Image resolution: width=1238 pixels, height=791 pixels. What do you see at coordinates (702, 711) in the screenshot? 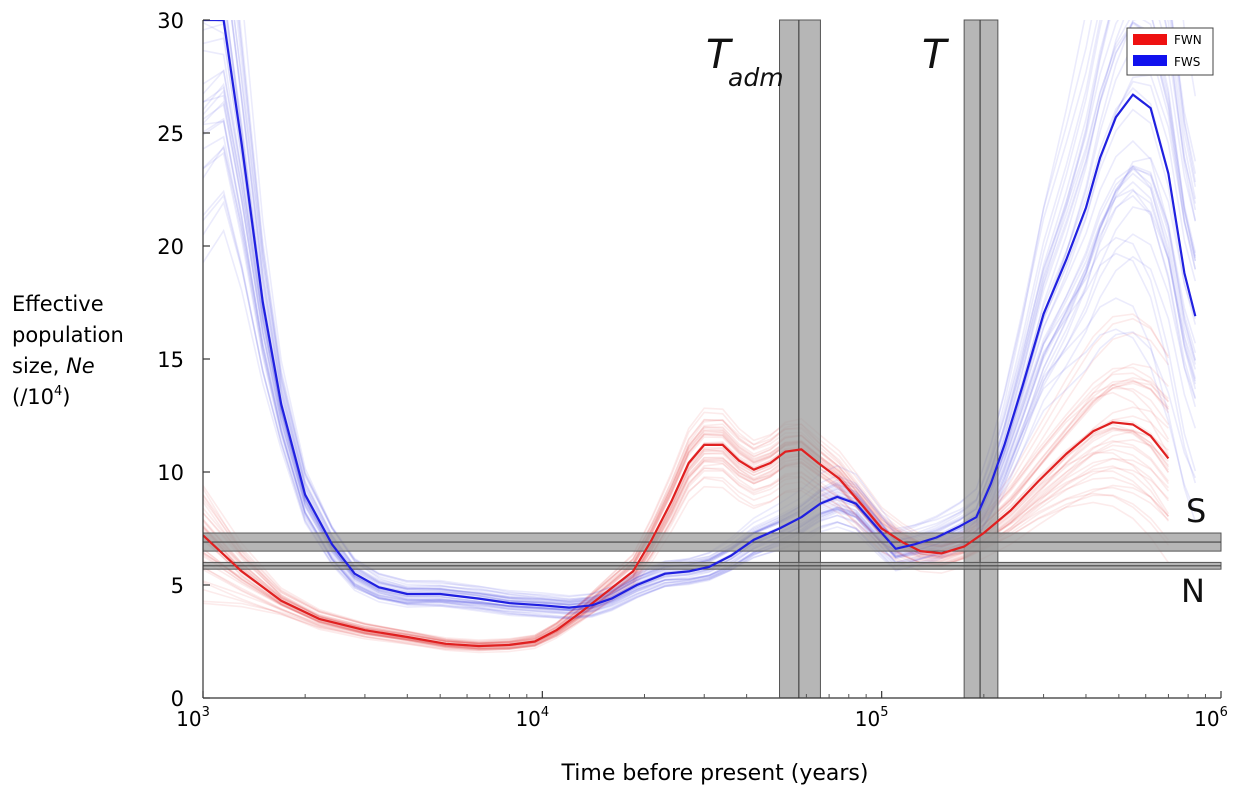
I see `x-ticks: 10³ 10⁴ 10⁵ 10⁶` at bounding box center [702, 711].